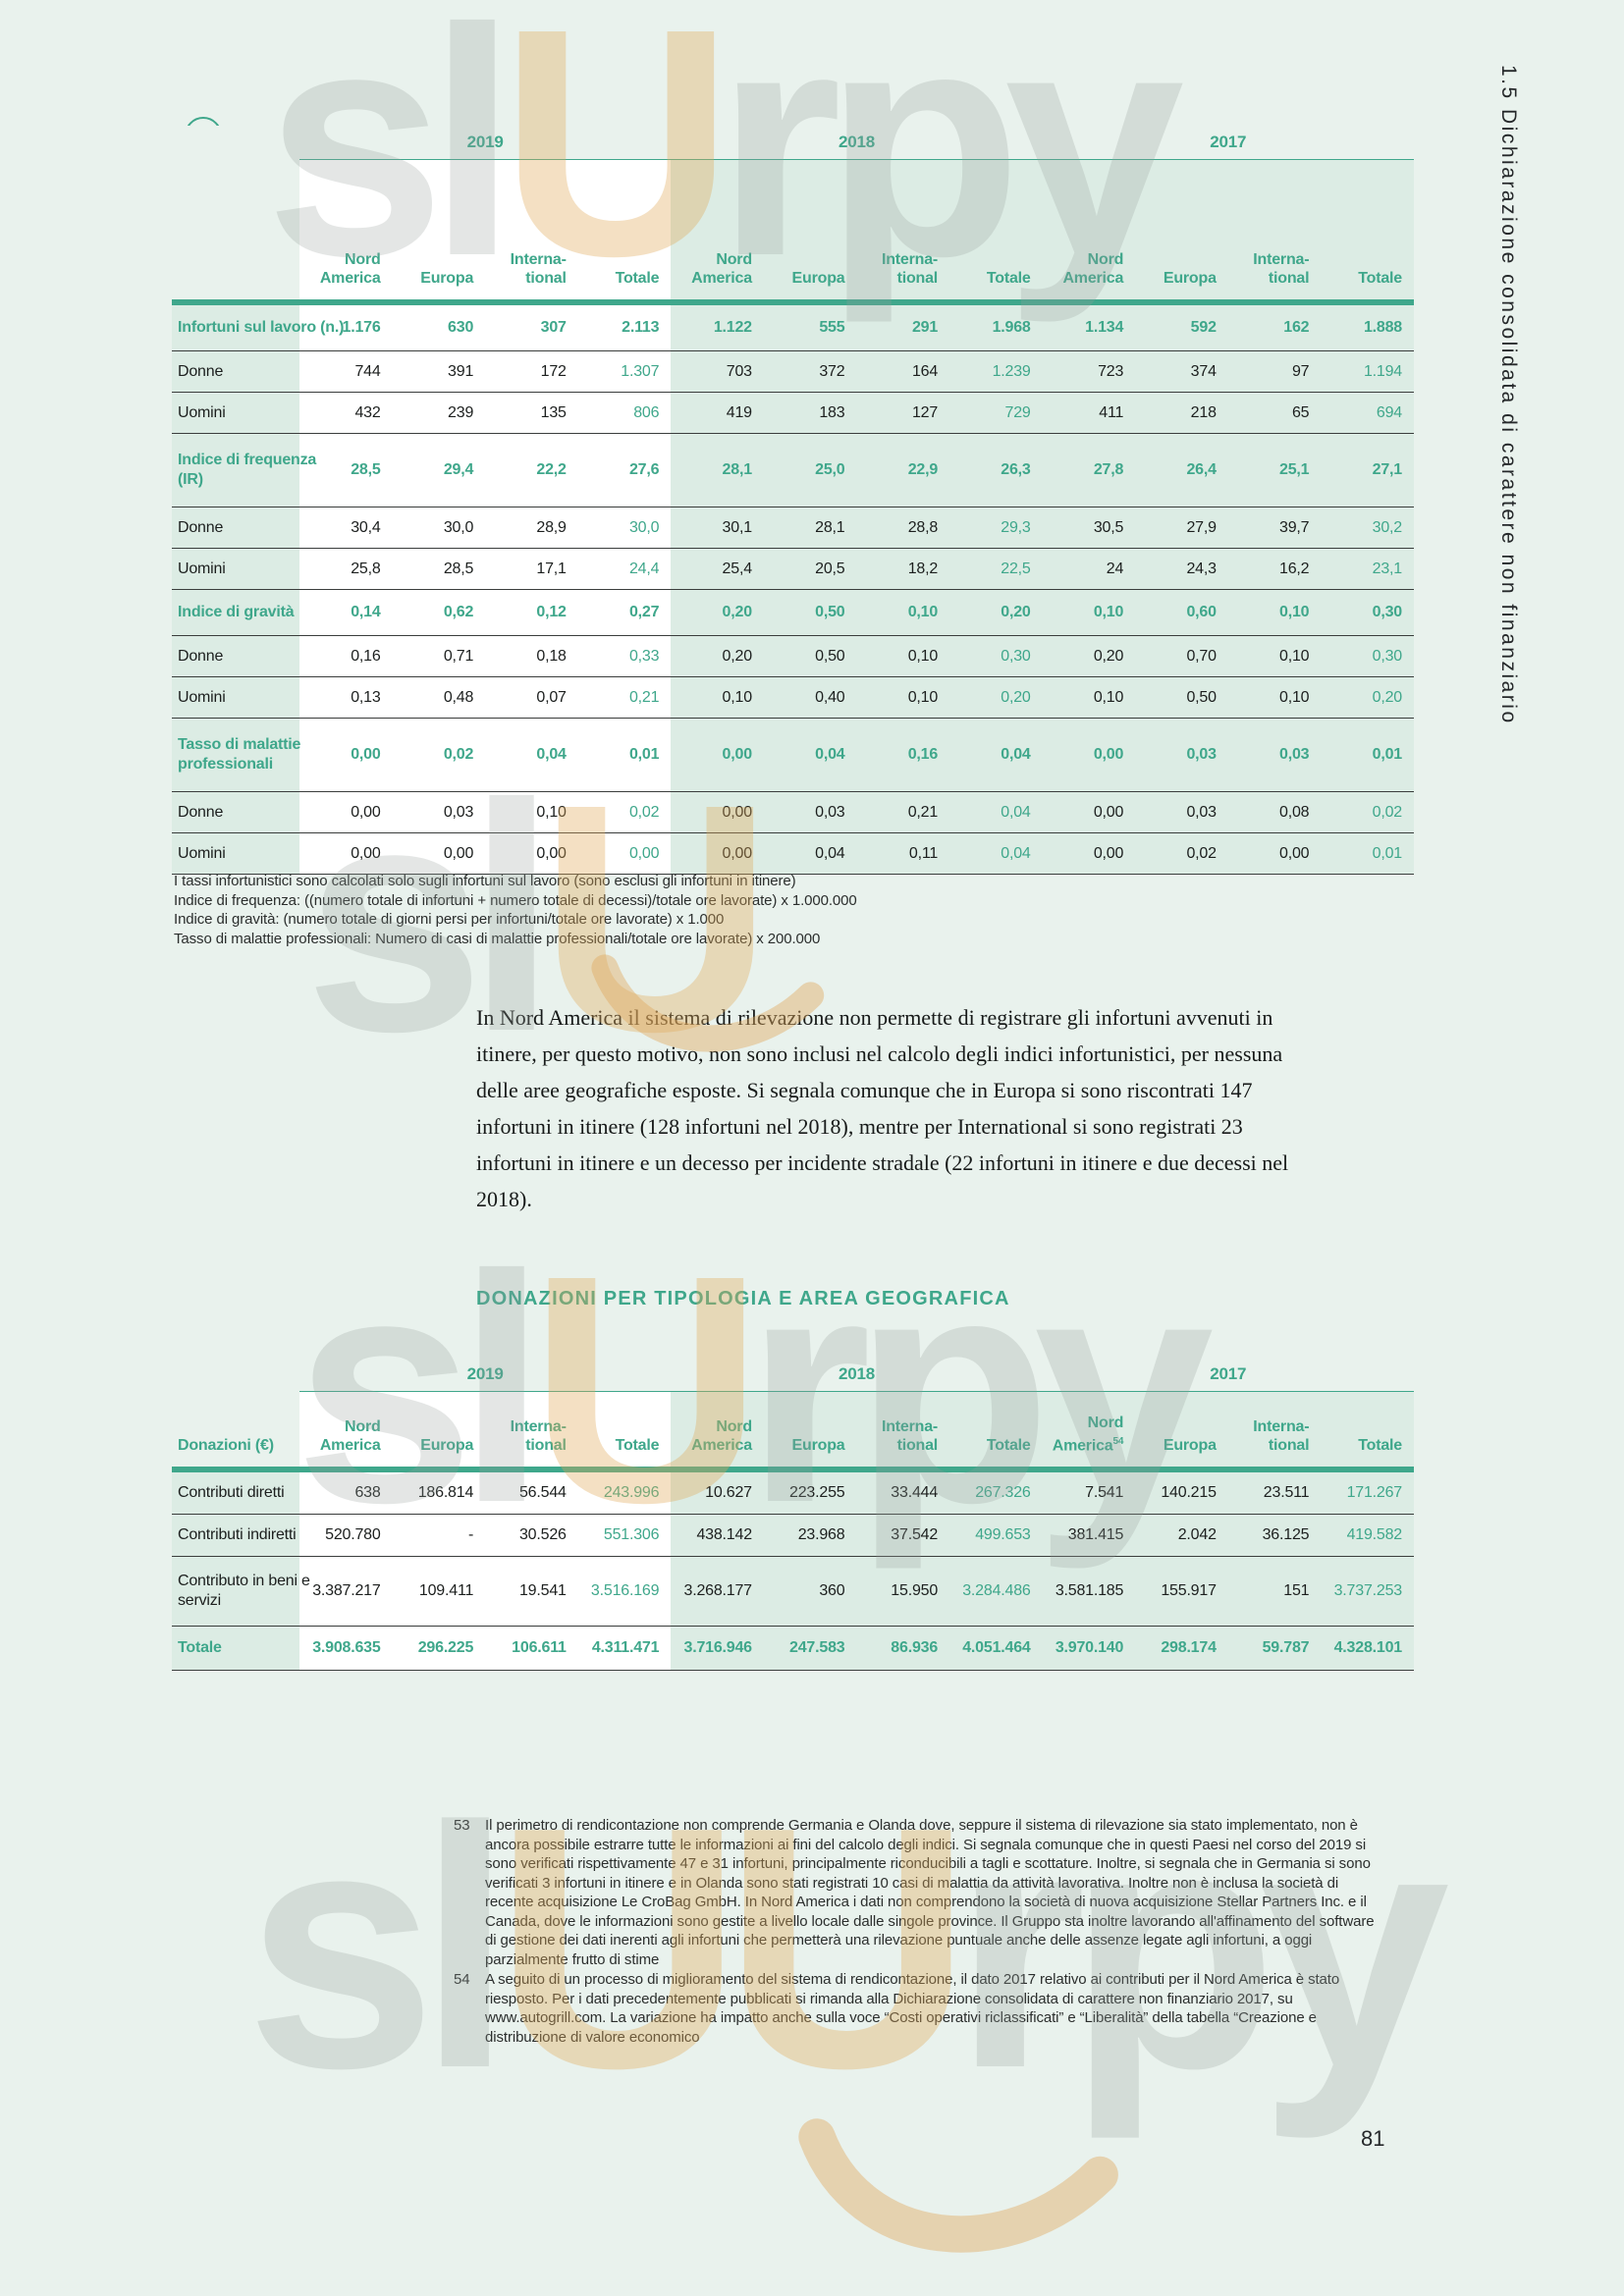  What do you see at coordinates (531, 1535) in the screenshot?
I see `cell-value: 30.526` at bounding box center [531, 1535].